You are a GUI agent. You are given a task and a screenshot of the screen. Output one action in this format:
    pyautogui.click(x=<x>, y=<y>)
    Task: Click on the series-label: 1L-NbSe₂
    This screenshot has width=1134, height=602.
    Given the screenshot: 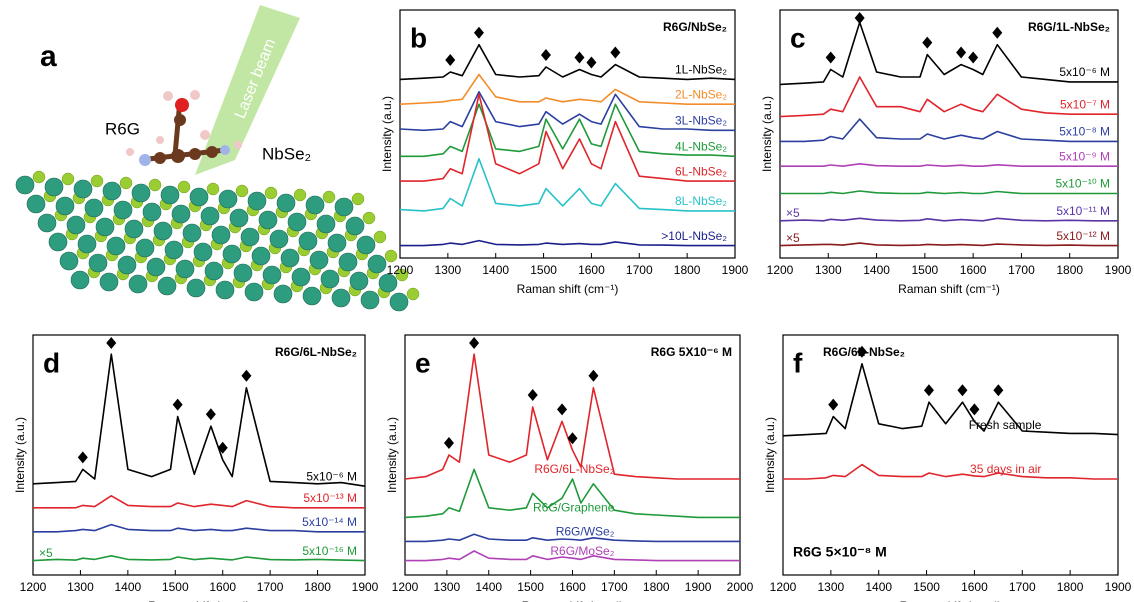 What is the action you would take?
    pyautogui.click(x=701, y=70)
    